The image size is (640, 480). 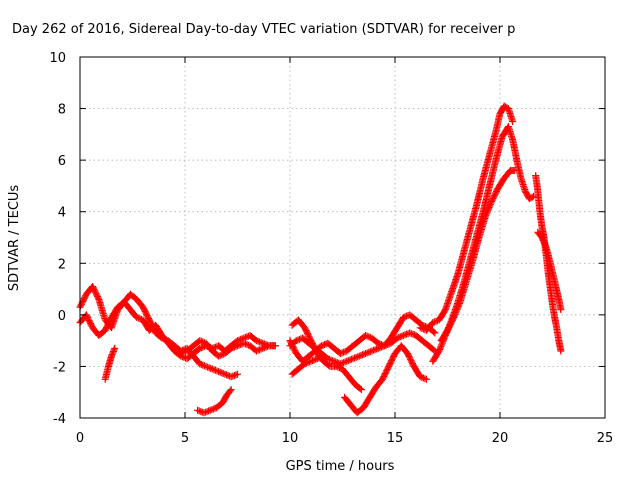 What do you see at coordinates (62, 161) in the screenshot?
I see `y-tick-label: 6` at bounding box center [62, 161].